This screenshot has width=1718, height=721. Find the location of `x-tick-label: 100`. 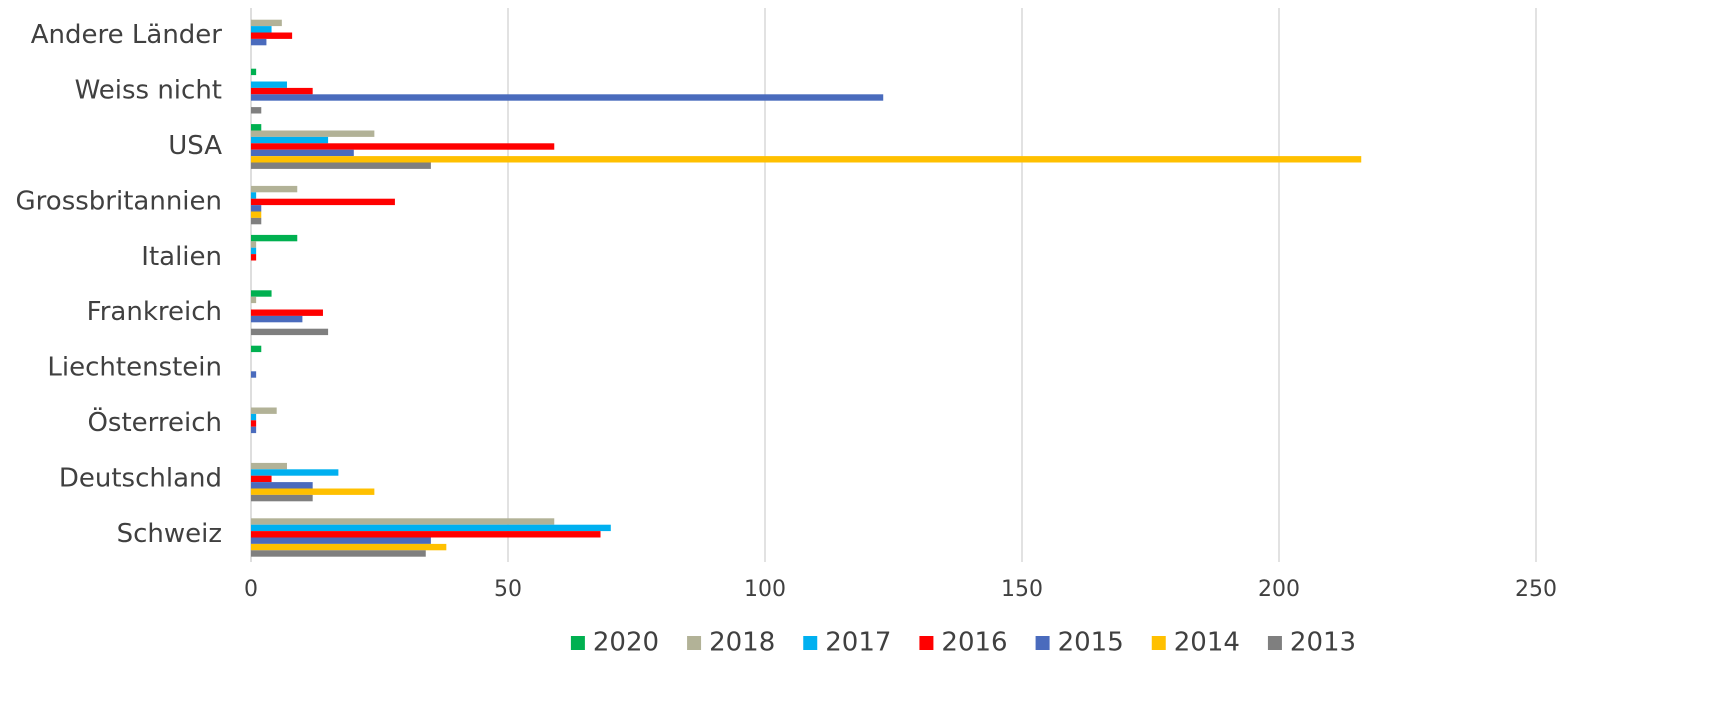

x-tick-label: 100 is located at coordinates (765, 589).